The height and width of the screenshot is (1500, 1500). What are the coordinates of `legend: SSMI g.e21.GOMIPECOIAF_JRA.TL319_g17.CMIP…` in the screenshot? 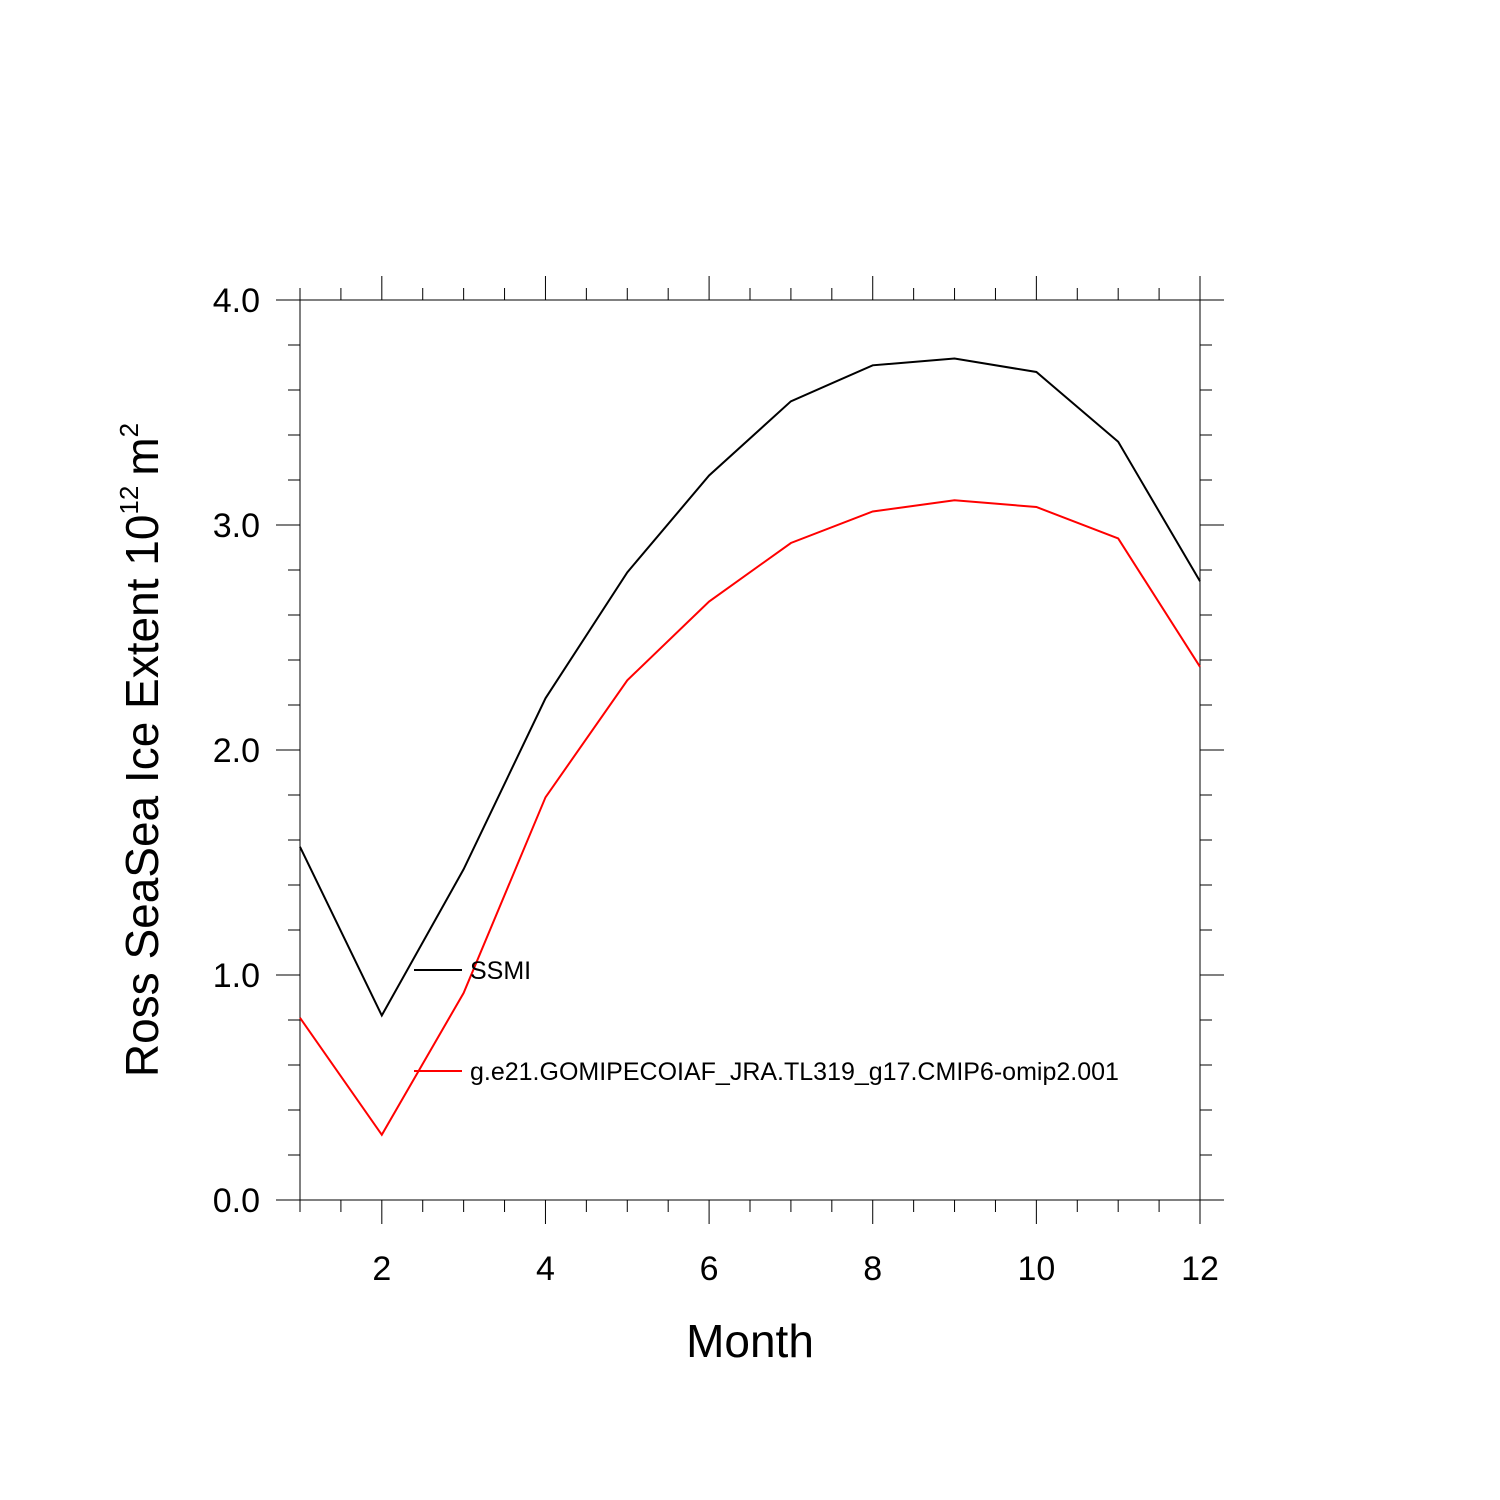 It's located at (766, 1021).